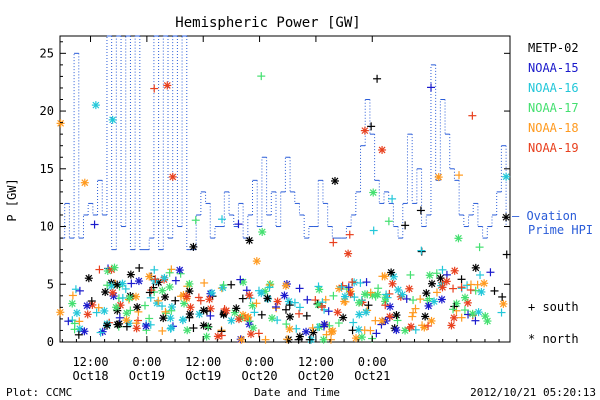 This screenshot has width=600, height=400. I want to click on footer-plot-source: Plot: CCMC, so click(39, 392).